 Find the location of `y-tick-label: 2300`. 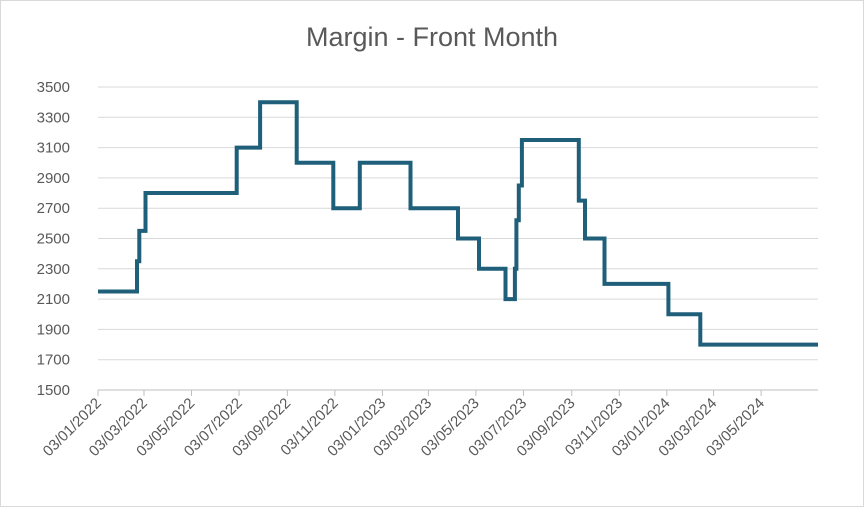

y-tick-label: 2300 is located at coordinates (53, 269).